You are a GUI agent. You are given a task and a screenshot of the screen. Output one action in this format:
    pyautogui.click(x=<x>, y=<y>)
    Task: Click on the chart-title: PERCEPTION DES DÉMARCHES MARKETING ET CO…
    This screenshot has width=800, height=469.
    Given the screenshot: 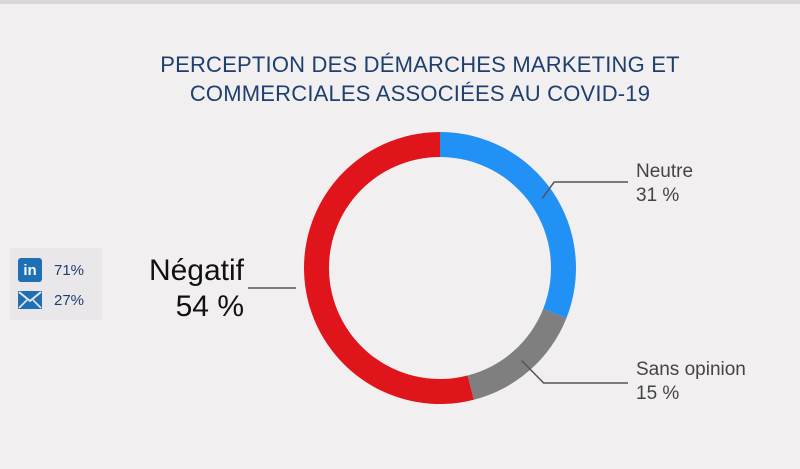 What is the action you would take?
    pyautogui.click(x=420, y=79)
    